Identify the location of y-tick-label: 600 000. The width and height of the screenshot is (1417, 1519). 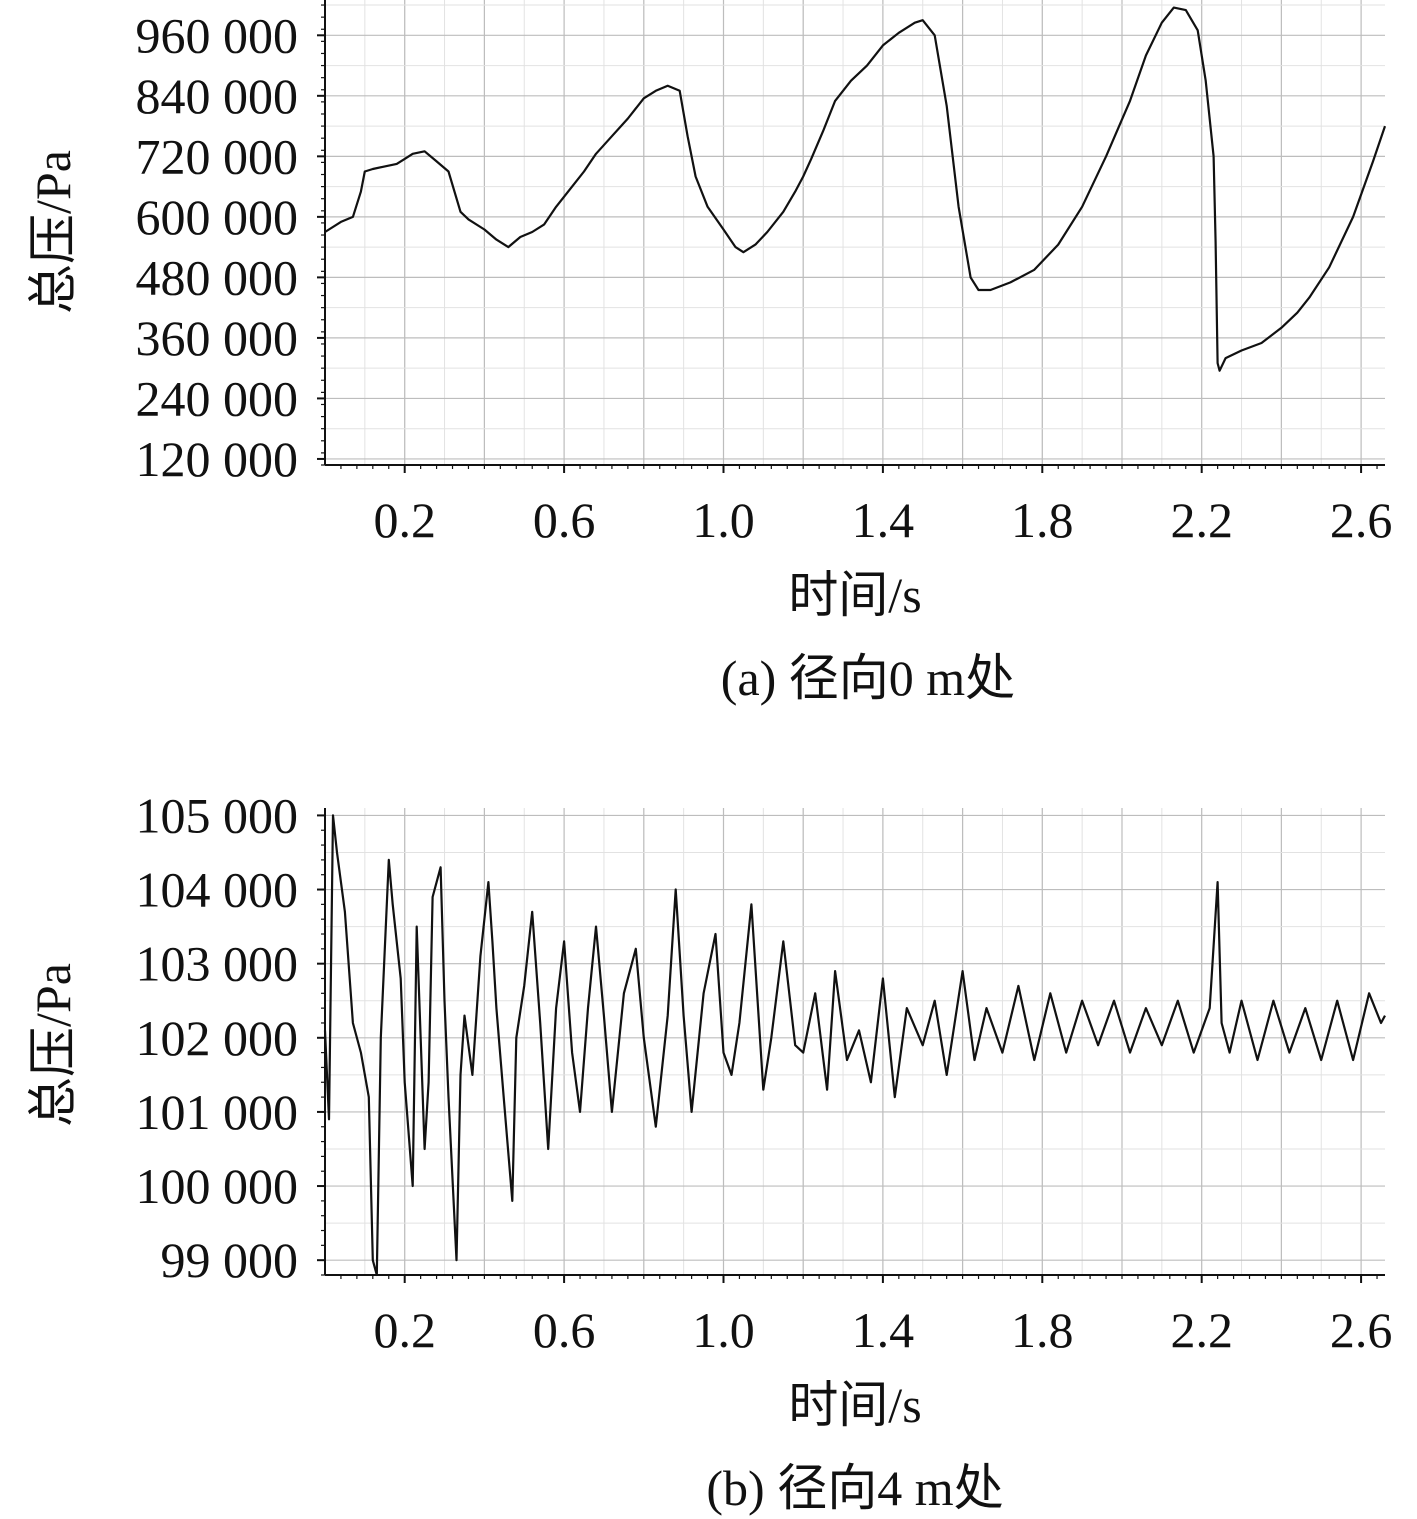
(217, 217).